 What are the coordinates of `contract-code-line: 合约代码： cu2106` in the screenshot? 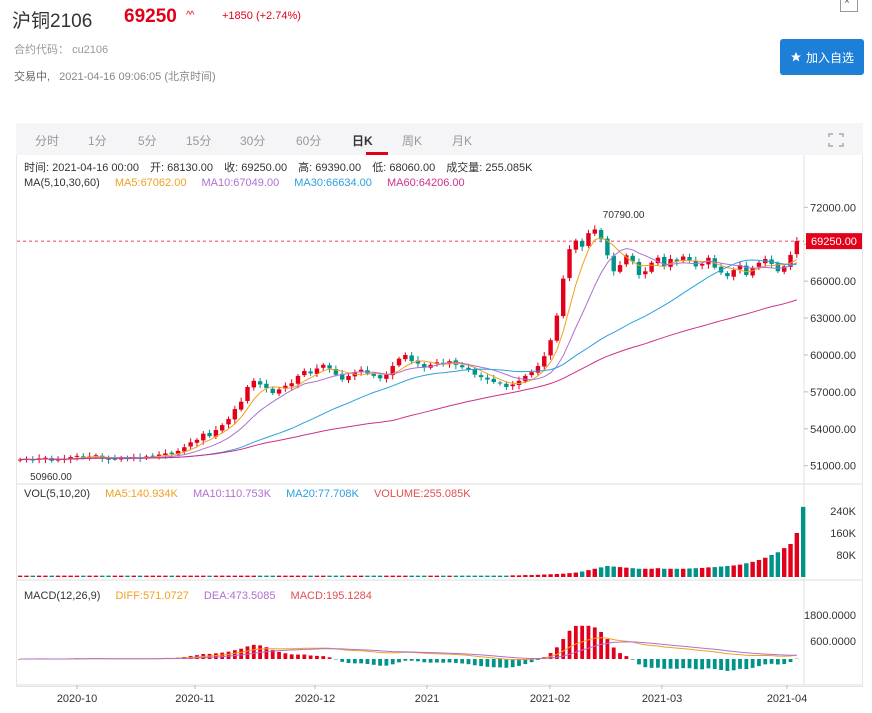 It's located at (61, 49).